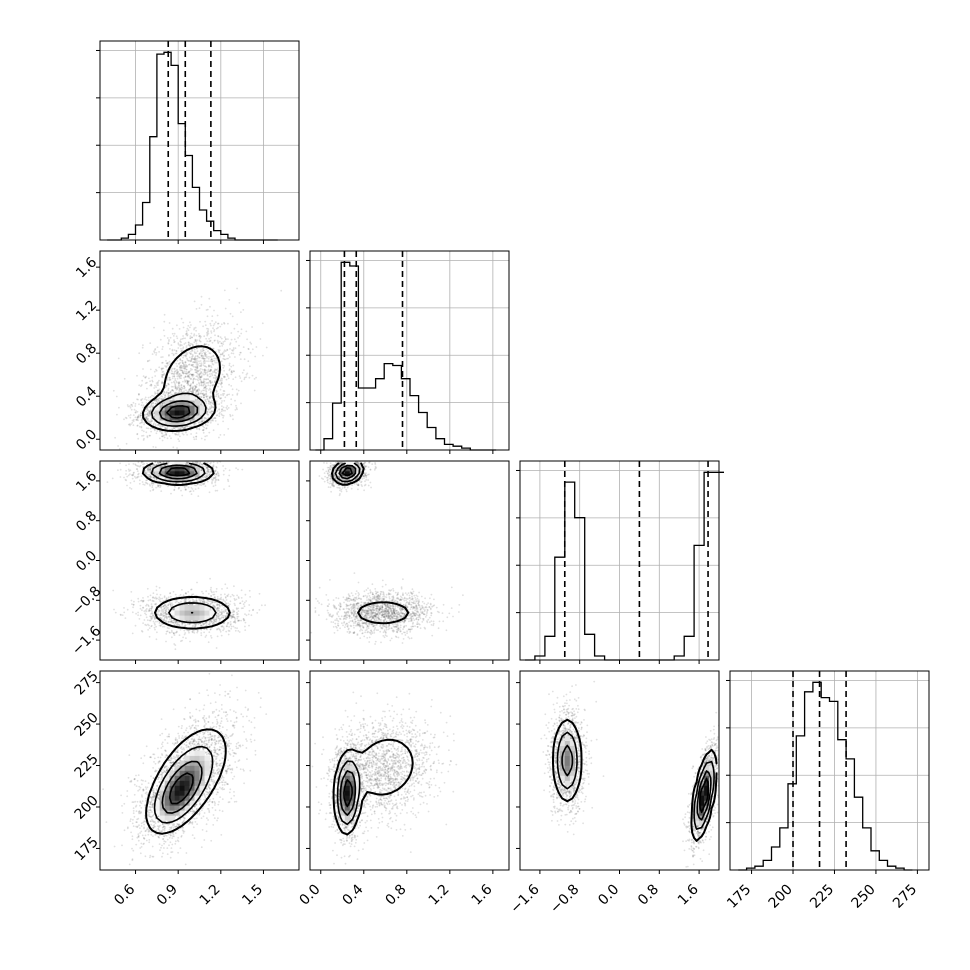 The image size is (970, 970). Describe the element at coordinates (829, 770) in the screenshot. I see `panel-frame` at that location.